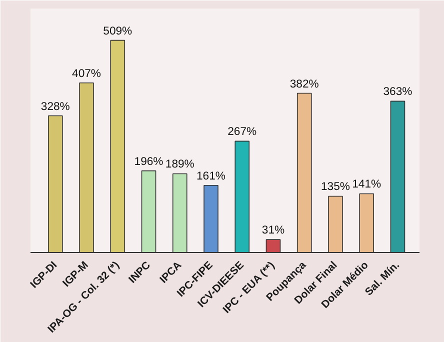 The height and width of the screenshot is (342, 444). I want to click on data-label: 135%, so click(335, 187).